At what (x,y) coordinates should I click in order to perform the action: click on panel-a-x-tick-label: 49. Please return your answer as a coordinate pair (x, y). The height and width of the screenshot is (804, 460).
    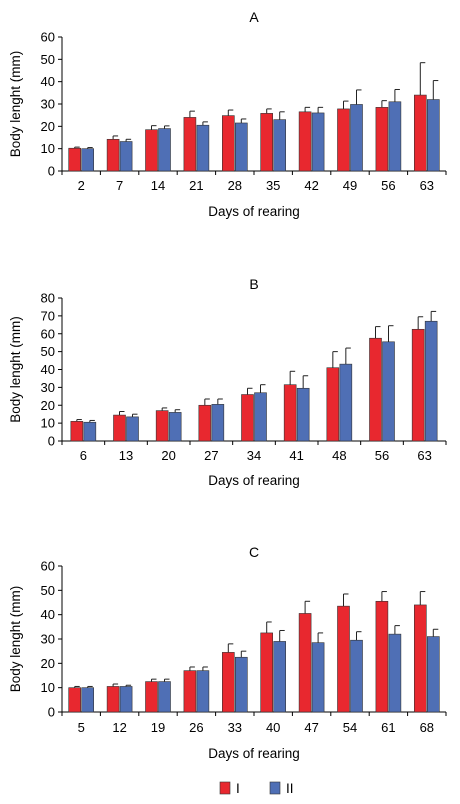
    Looking at the image, I should click on (350, 185).